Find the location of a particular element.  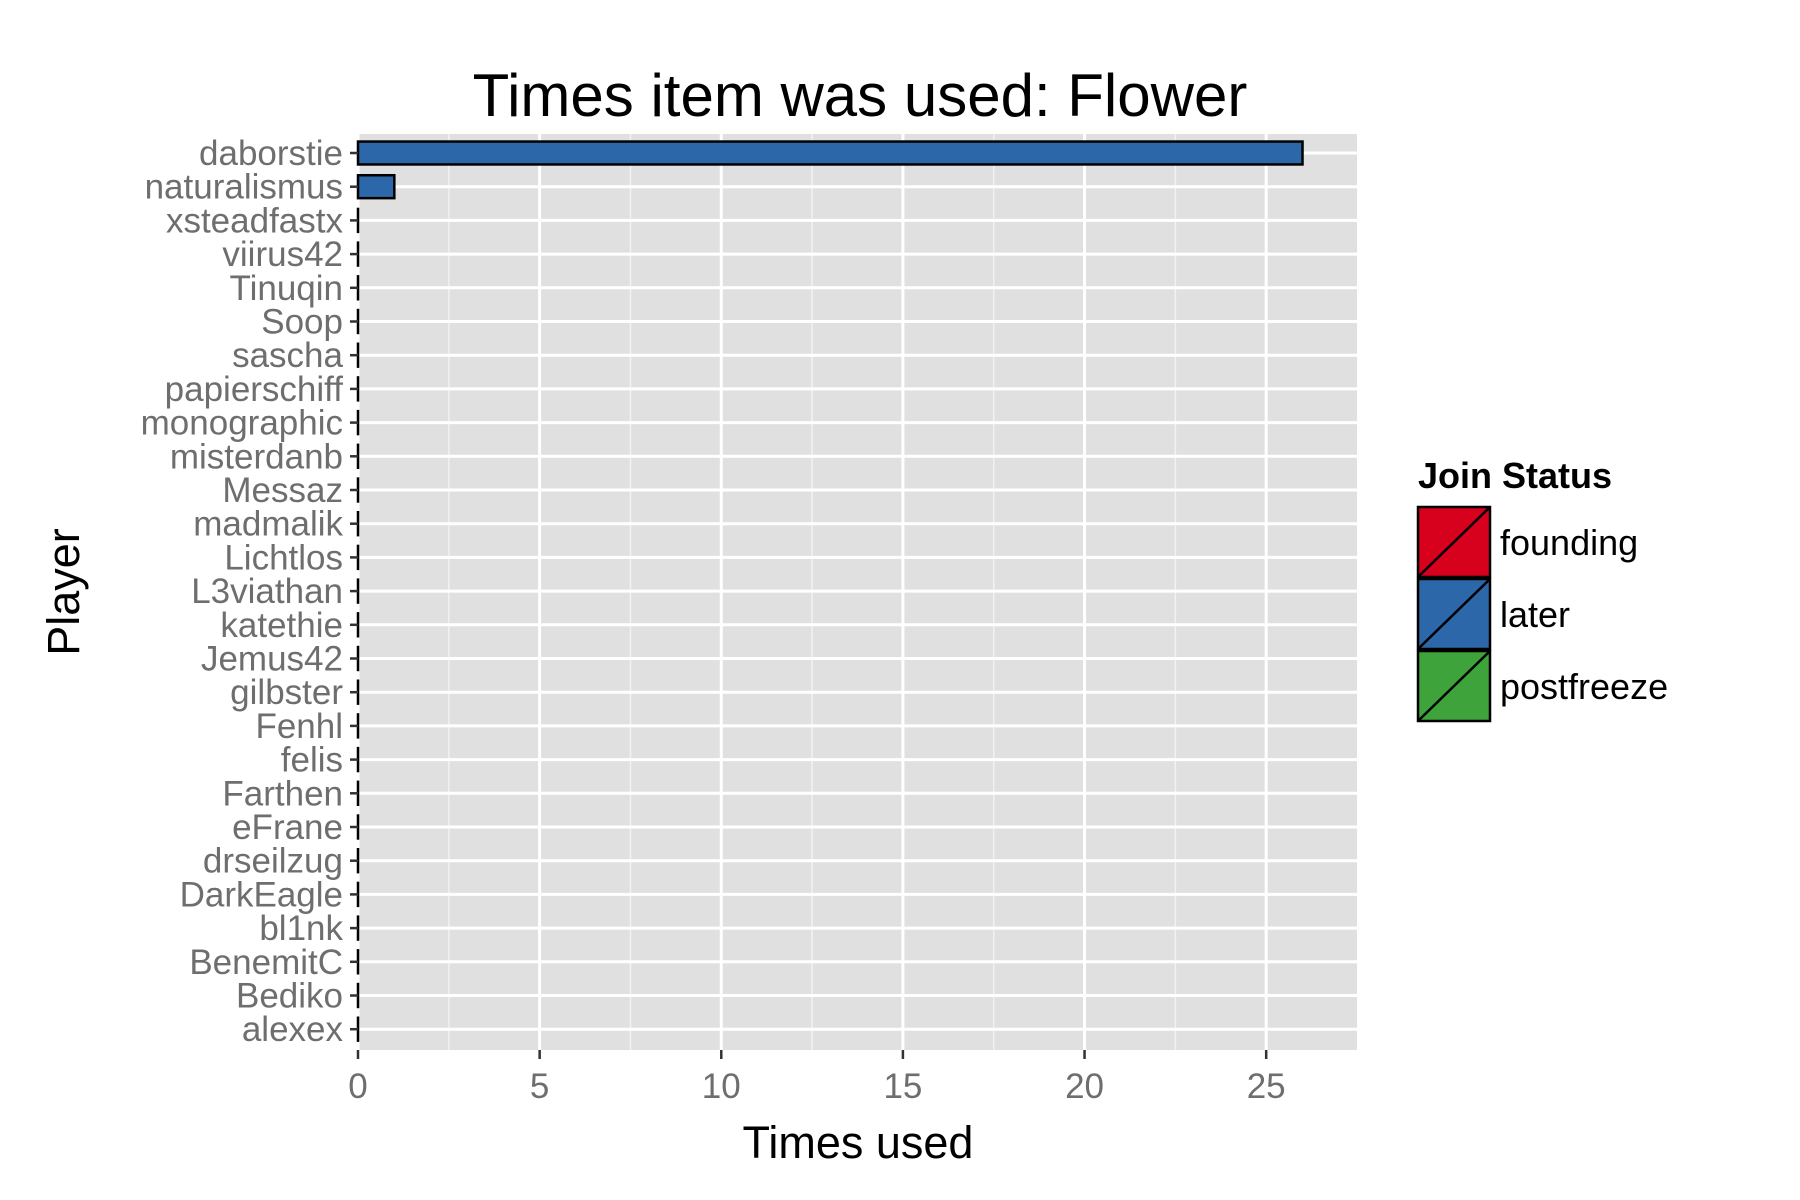

y-tick-label: Fenhl is located at coordinates (299, 726).